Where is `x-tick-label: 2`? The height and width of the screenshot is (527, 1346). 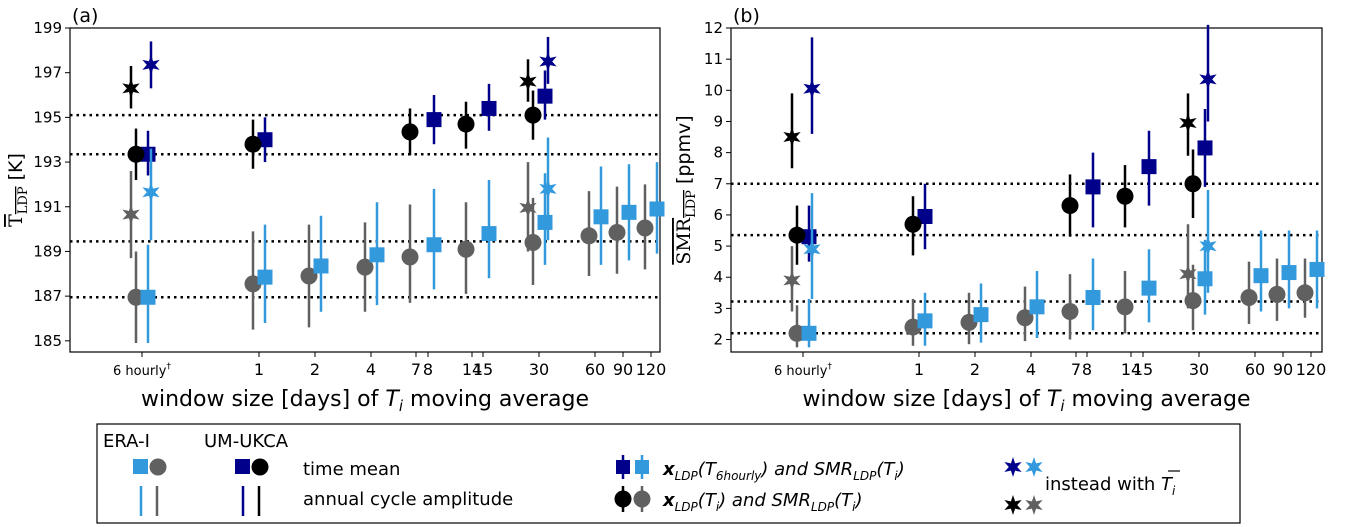
x-tick-label: 2 is located at coordinates (975, 369).